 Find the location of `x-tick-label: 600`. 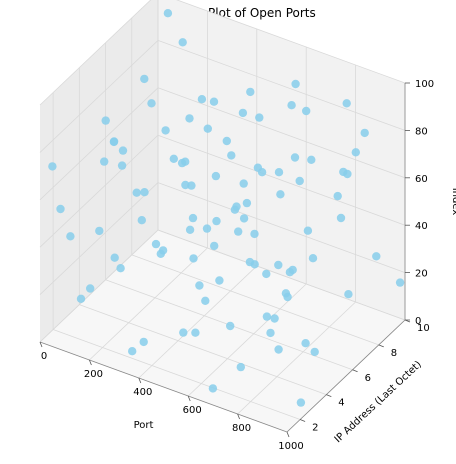

x-tick-label: 600 is located at coordinates (192, 410).